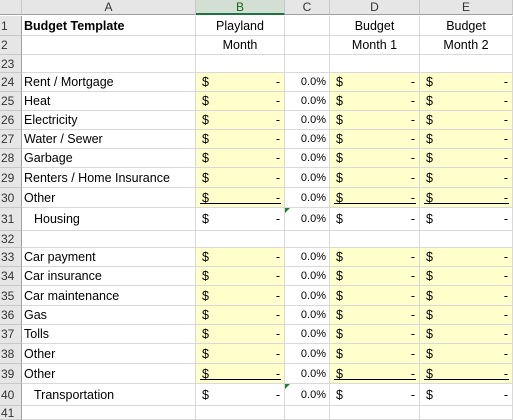  Describe the element at coordinates (109, 178) in the screenshot. I see `expense-label-cell: Renters / Home Insurance` at that location.